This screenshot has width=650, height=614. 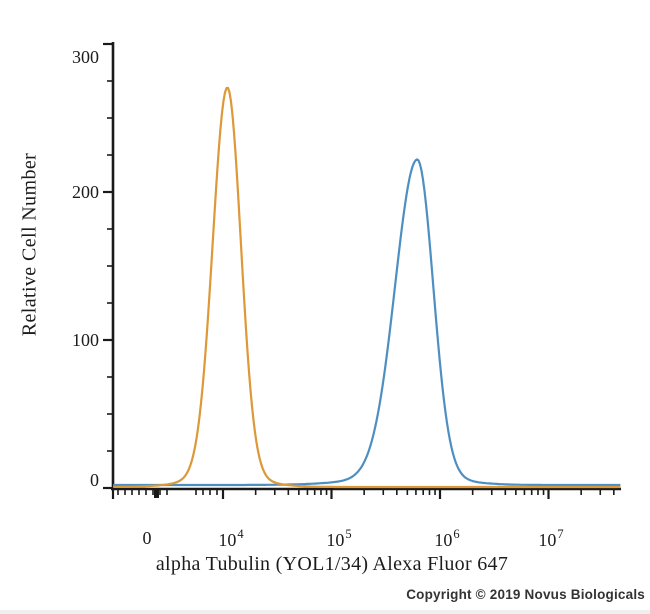 What do you see at coordinates (325, 612) in the screenshot?
I see `bottom-edge-strip` at bounding box center [325, 612].